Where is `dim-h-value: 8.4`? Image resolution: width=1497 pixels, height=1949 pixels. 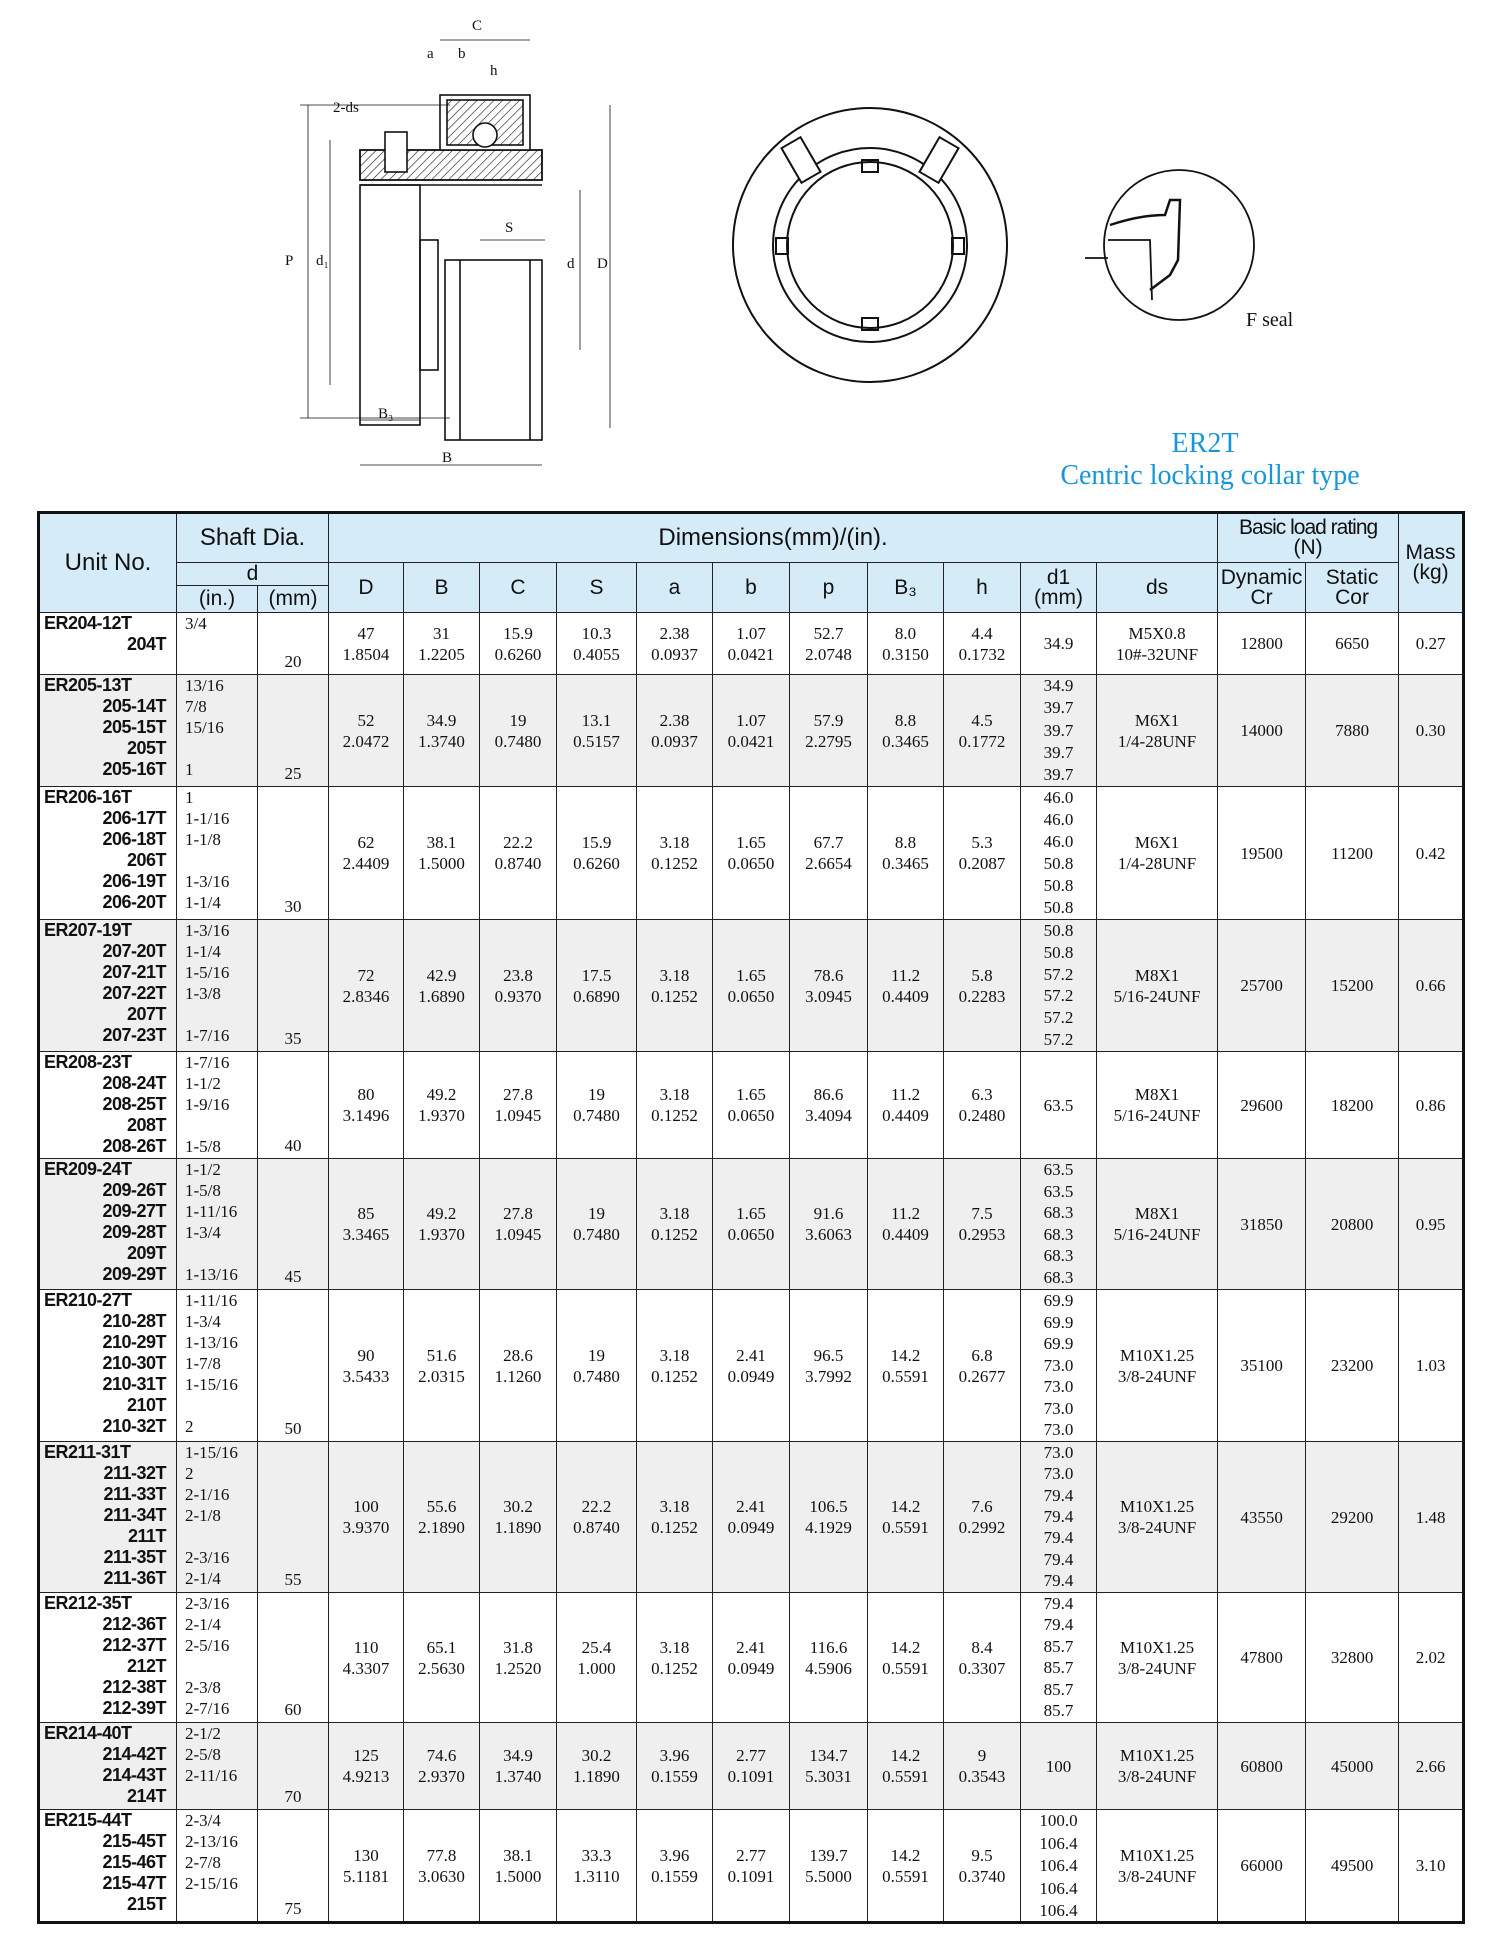
dim-h-value: 8.4 is located at coordinates (982, 1647).